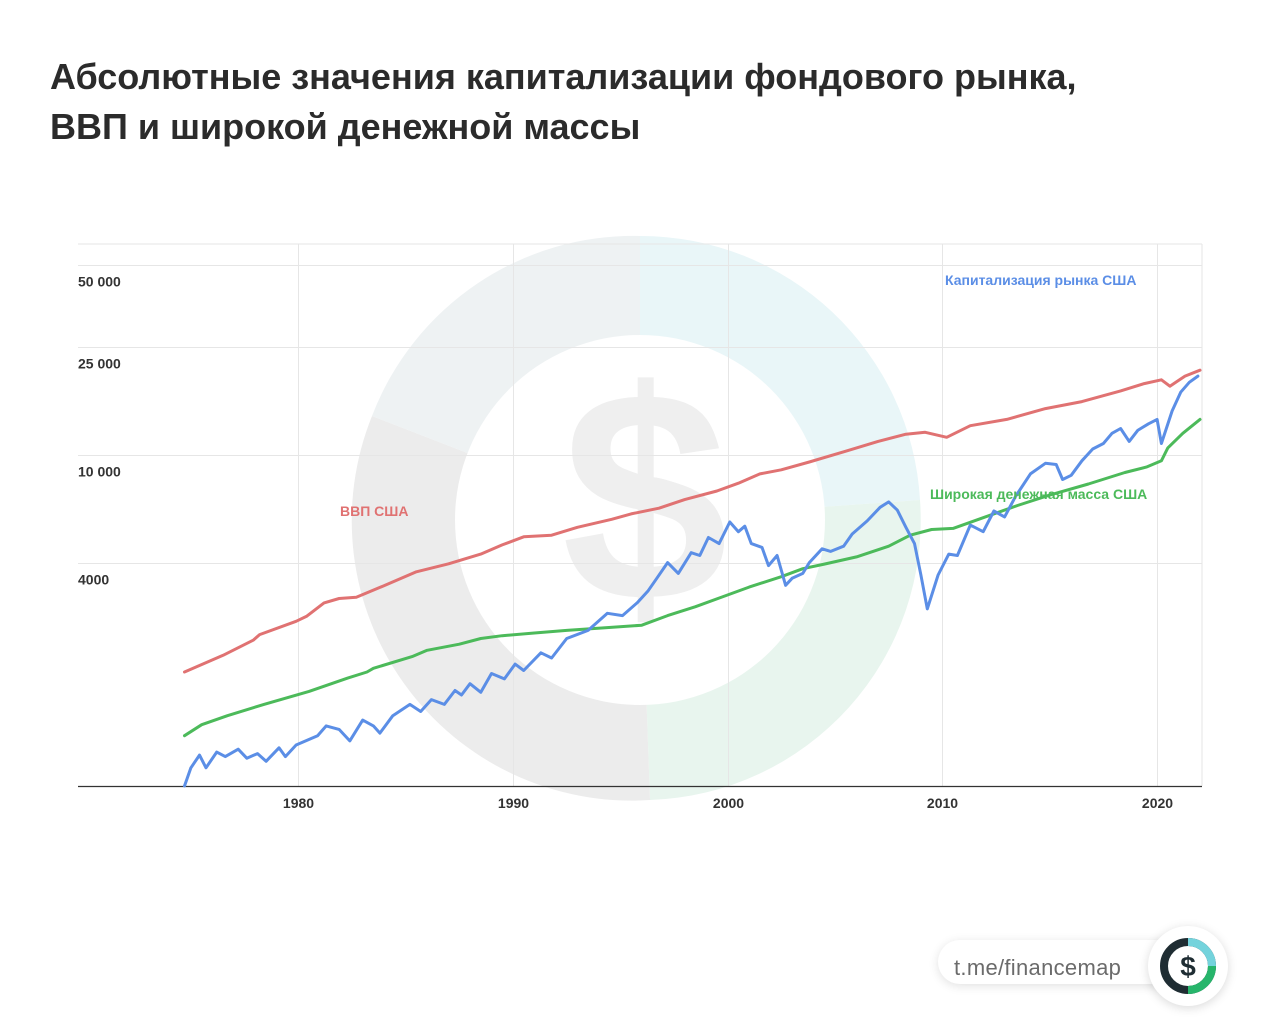 The height and width of the screenshot is (1030, 1280). I want to click on channel-link-pill: t.me/financemap, so click(1063, 962).